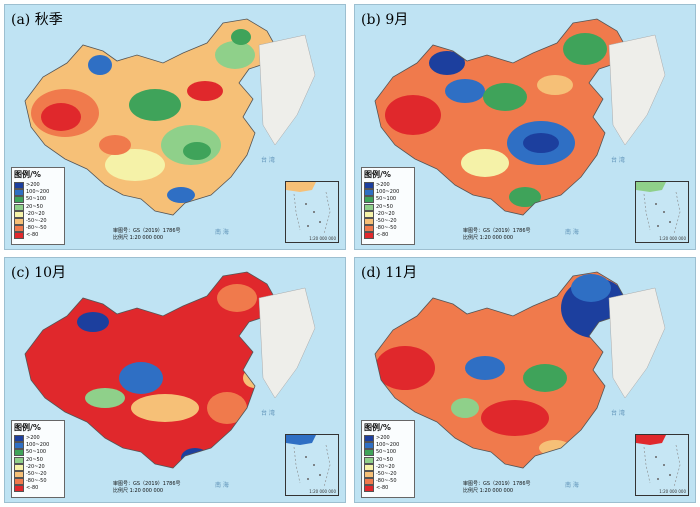 The width and height of the screenshot is (700, 507). I want to click on credit-line: 比例尺 1:20 000 000, so click(488, 238).